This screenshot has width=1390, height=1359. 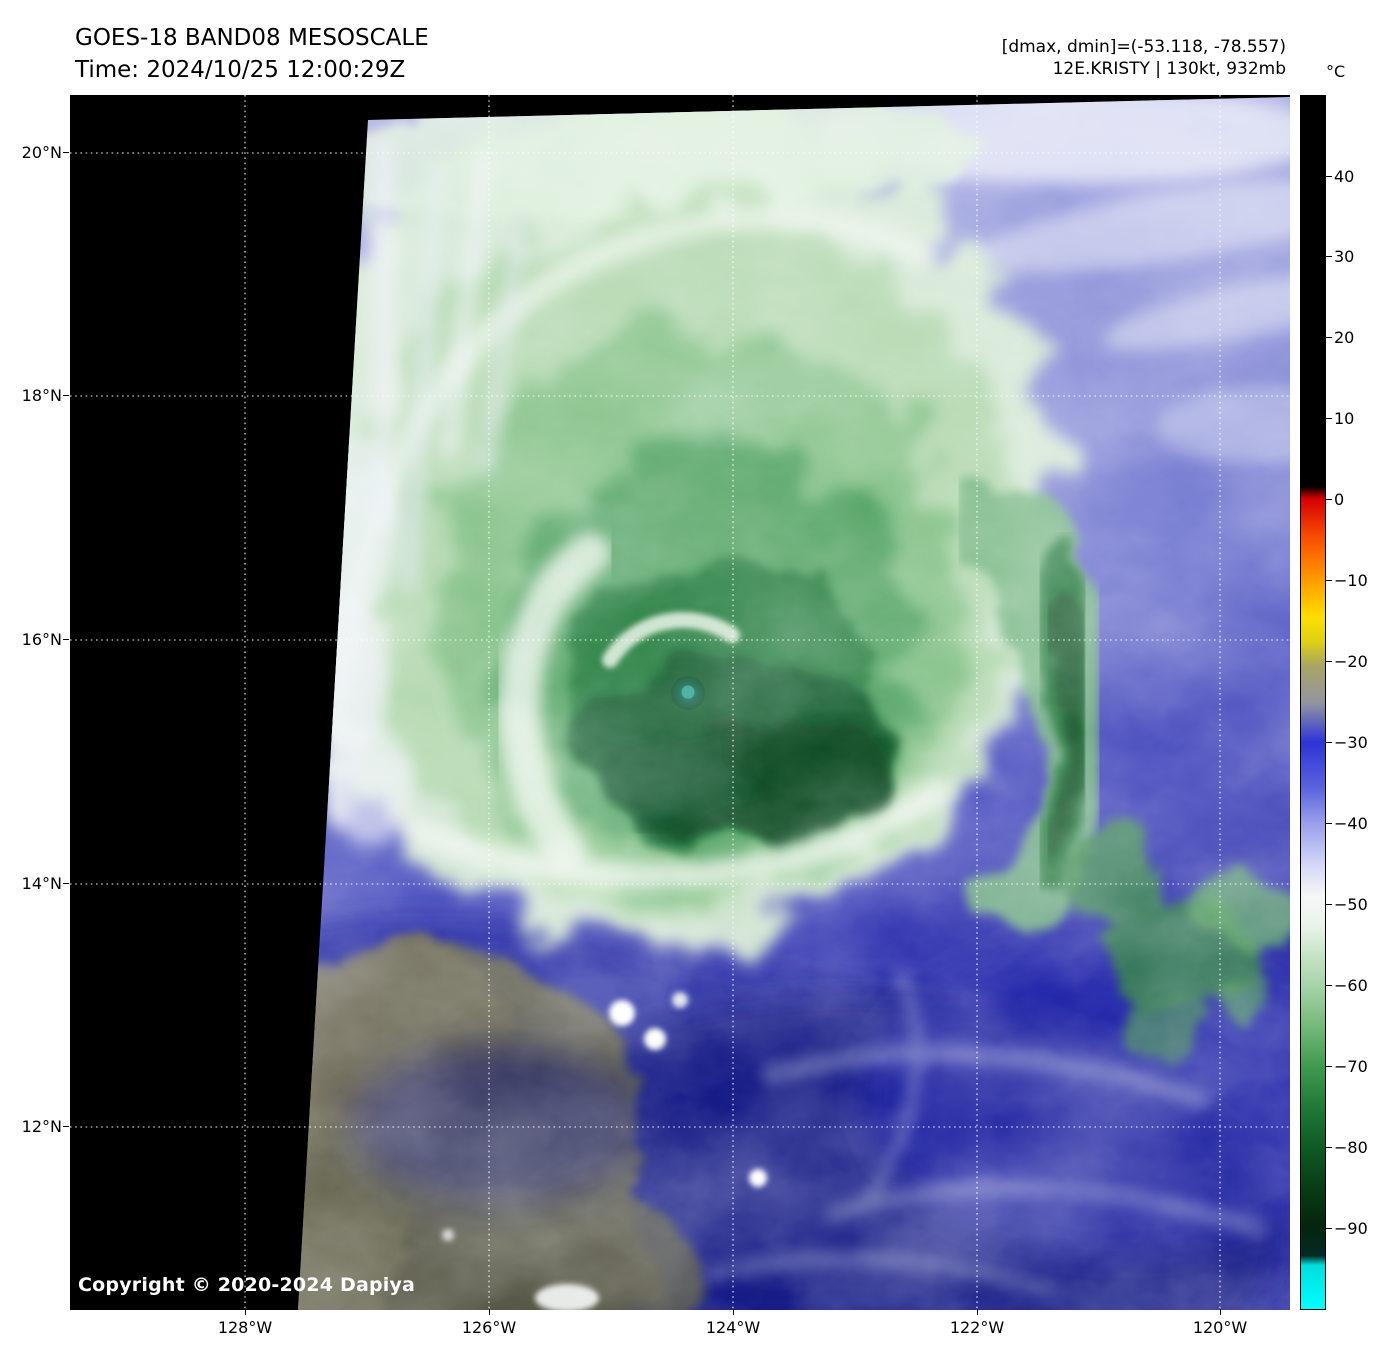 I want to click on lon-label-126w: 126°W, so click(x=489, y=1323).